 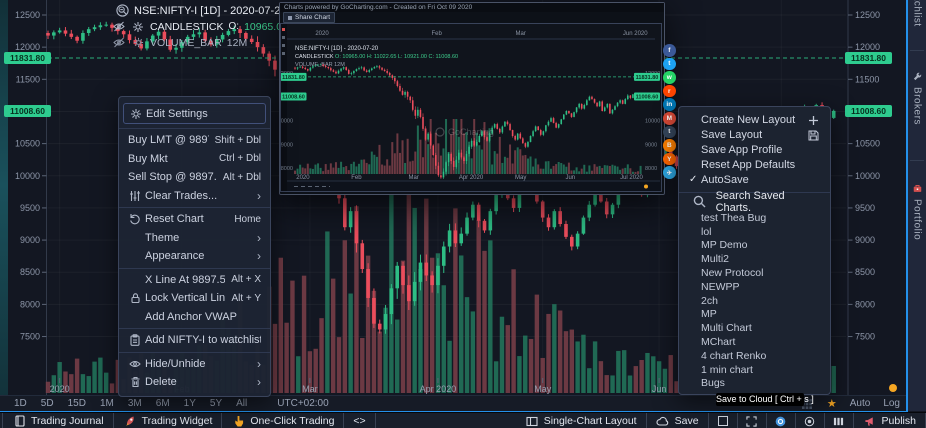 I want to click on layout-menu-item-save-layout: Save Layout, so click(x=754, y=135).